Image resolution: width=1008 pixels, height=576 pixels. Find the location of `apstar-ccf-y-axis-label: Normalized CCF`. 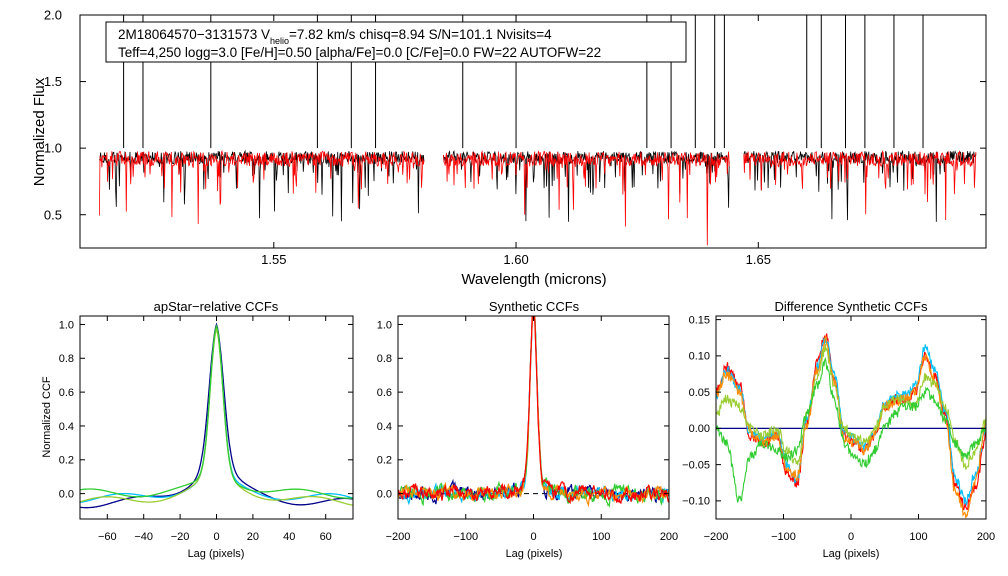

apstar-ccf-y-axis-label: Normalized CCF is located at coordinates (47, 417).